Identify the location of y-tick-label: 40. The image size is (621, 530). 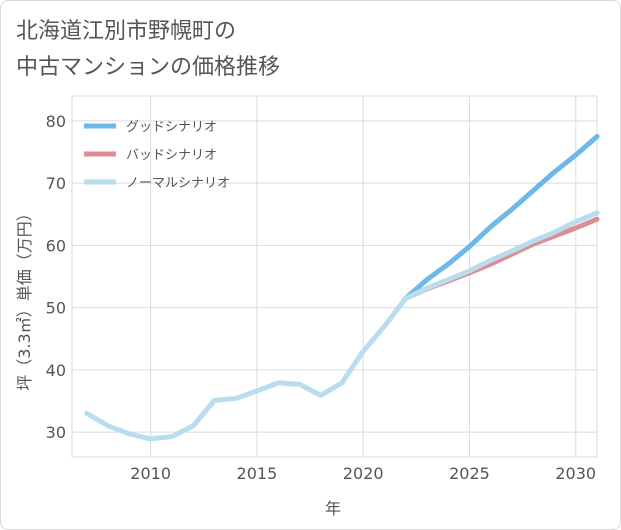
(56, 370).